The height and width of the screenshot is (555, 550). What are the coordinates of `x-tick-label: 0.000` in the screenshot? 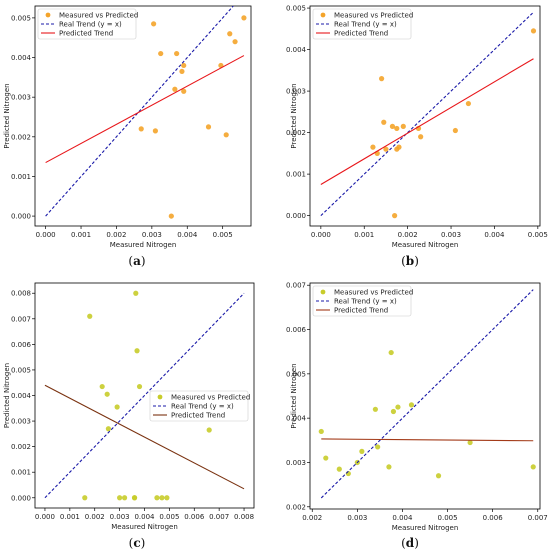 It's located at (46, 235).